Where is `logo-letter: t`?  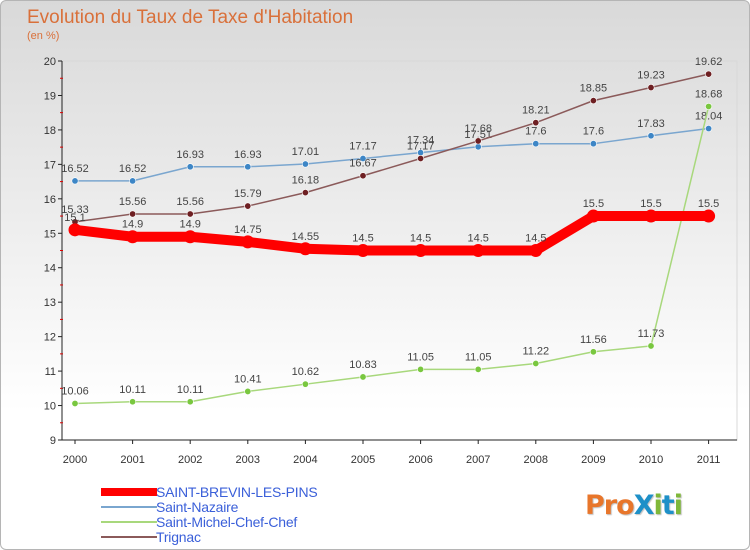 logo-letter: t is located at coordinates (668, 505).